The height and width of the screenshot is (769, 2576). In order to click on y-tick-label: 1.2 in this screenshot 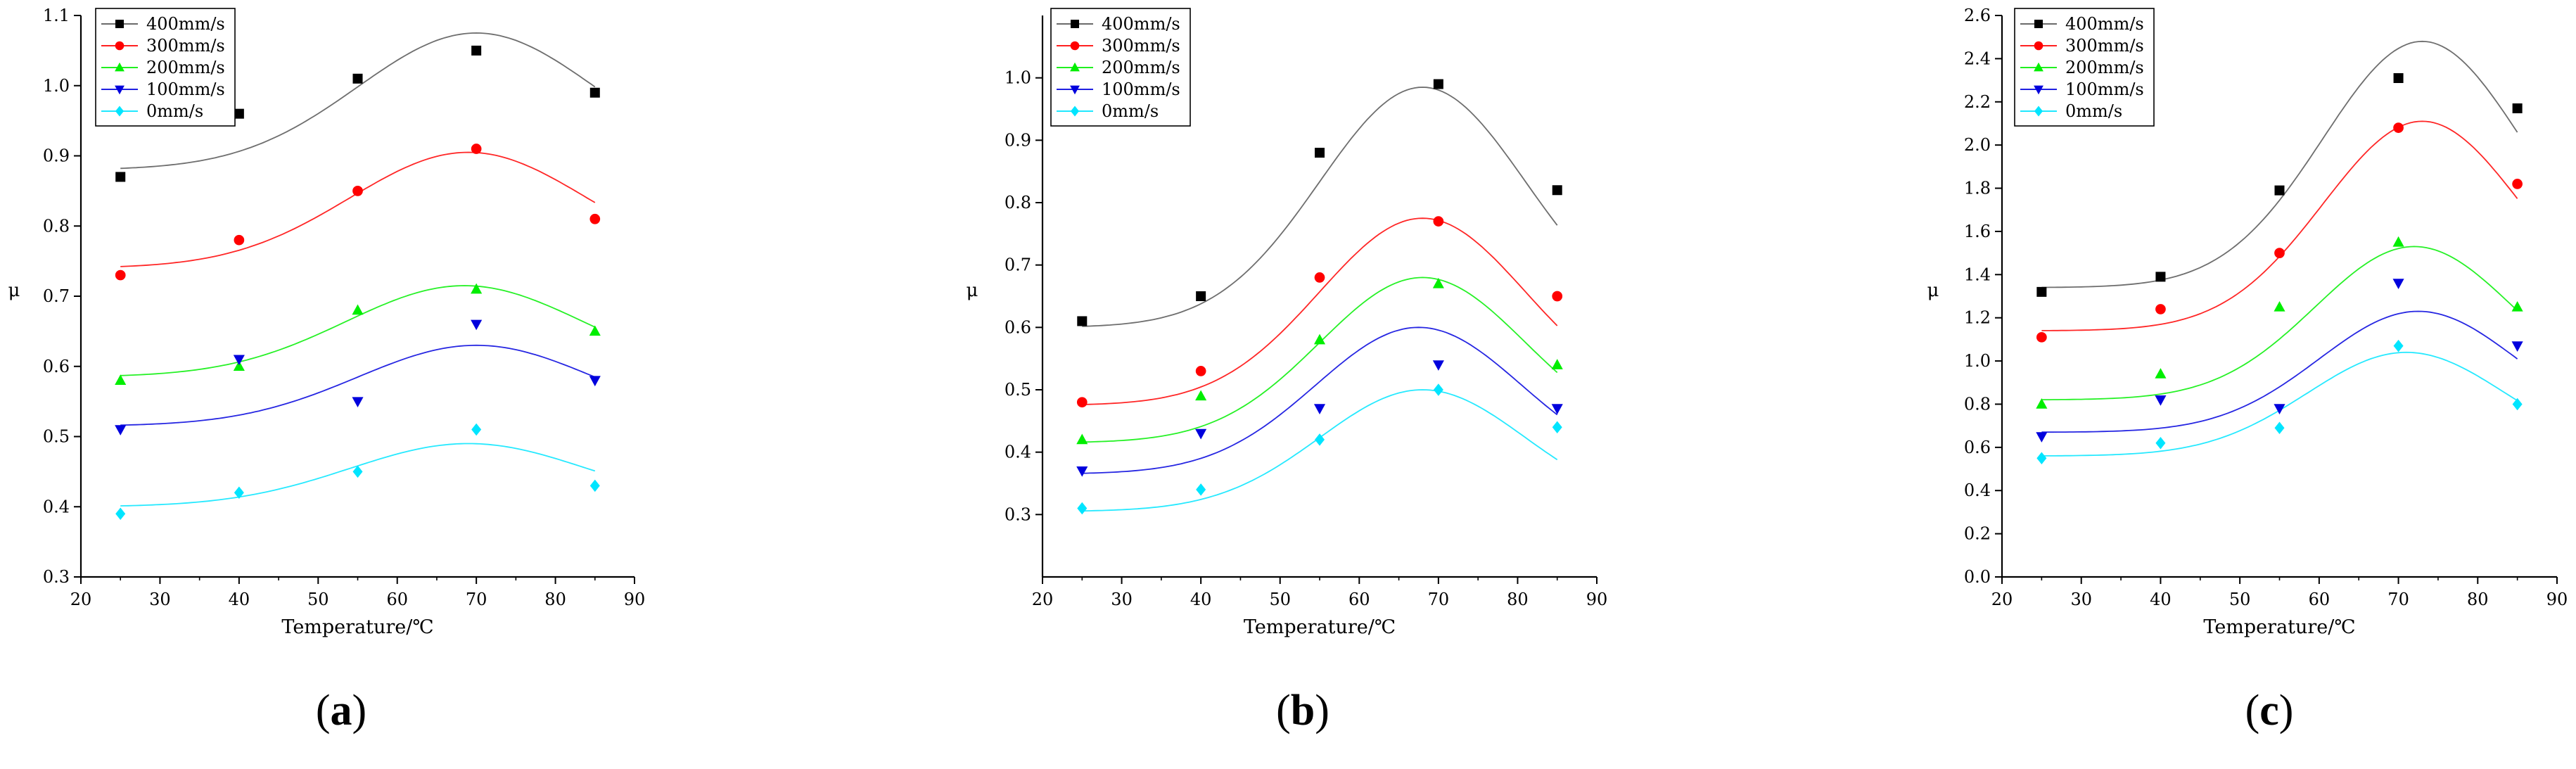, I will do `click(1977, 318)`.